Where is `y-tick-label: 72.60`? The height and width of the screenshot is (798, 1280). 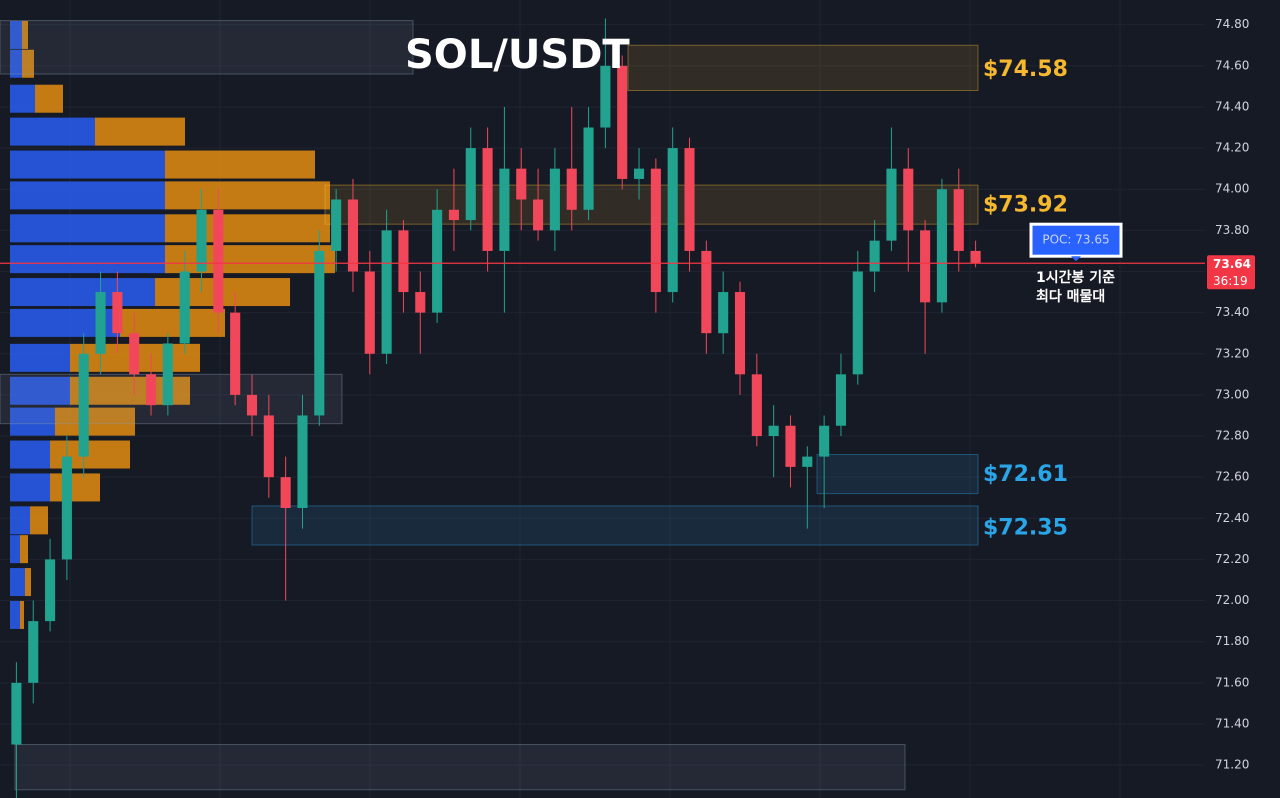
y-tick-label: 72.60 is located at coordinates (1232, 477).